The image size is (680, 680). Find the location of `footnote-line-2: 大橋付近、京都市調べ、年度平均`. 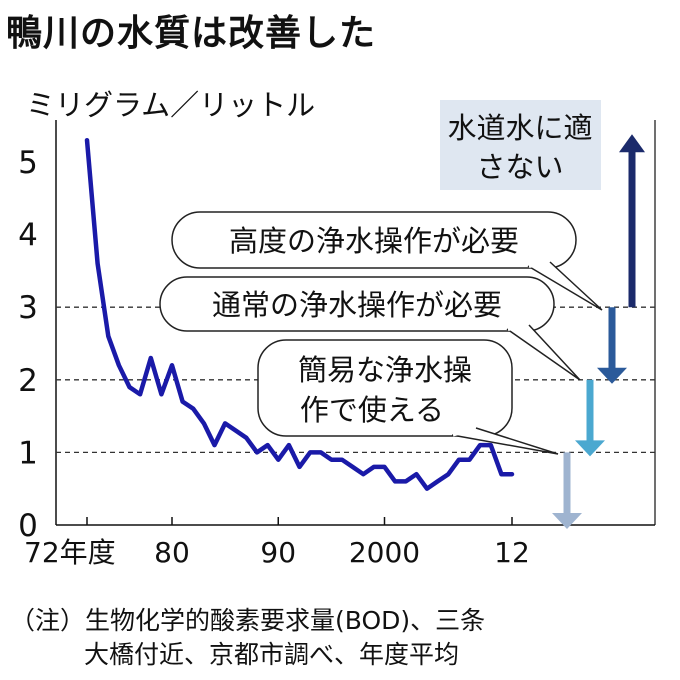

footnote-line-2: 大橋付近、京都市調べ、年度平均 is located at coordinates (272, 654).